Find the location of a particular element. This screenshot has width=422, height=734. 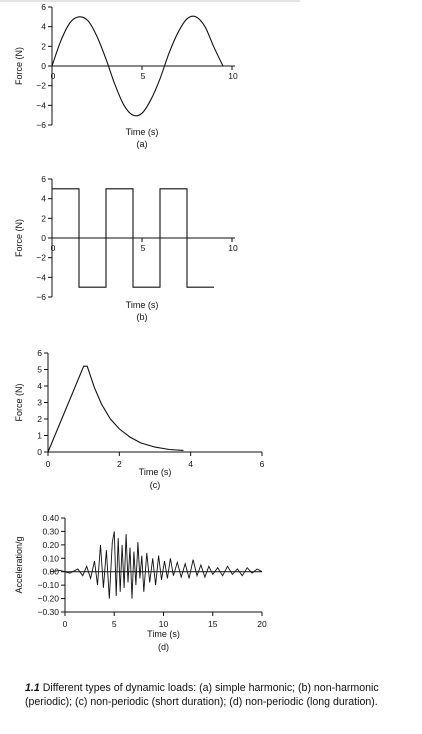

panel-c-x-tick-label: 2 is located at coordinates (119, 464).